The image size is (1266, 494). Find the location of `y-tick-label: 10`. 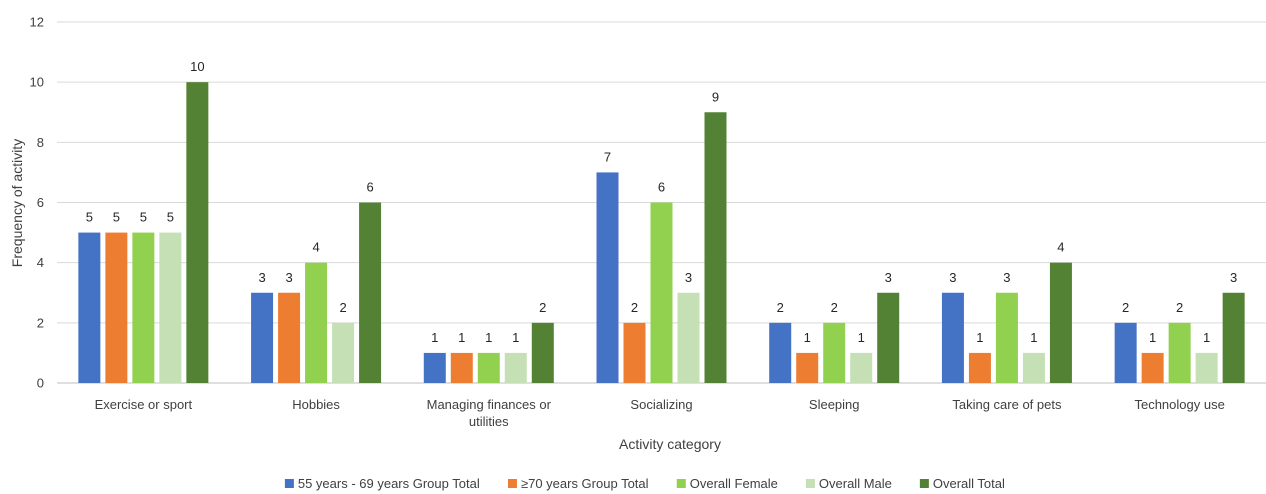

y-tick-label: 10 is located at coordinates (37, 82).